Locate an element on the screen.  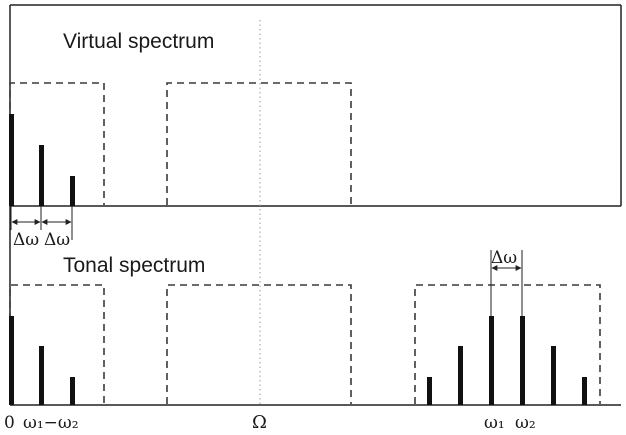
x-label-omega1-minus-omega2: ω₁−ω₂ is located at coordinates (51, 423).